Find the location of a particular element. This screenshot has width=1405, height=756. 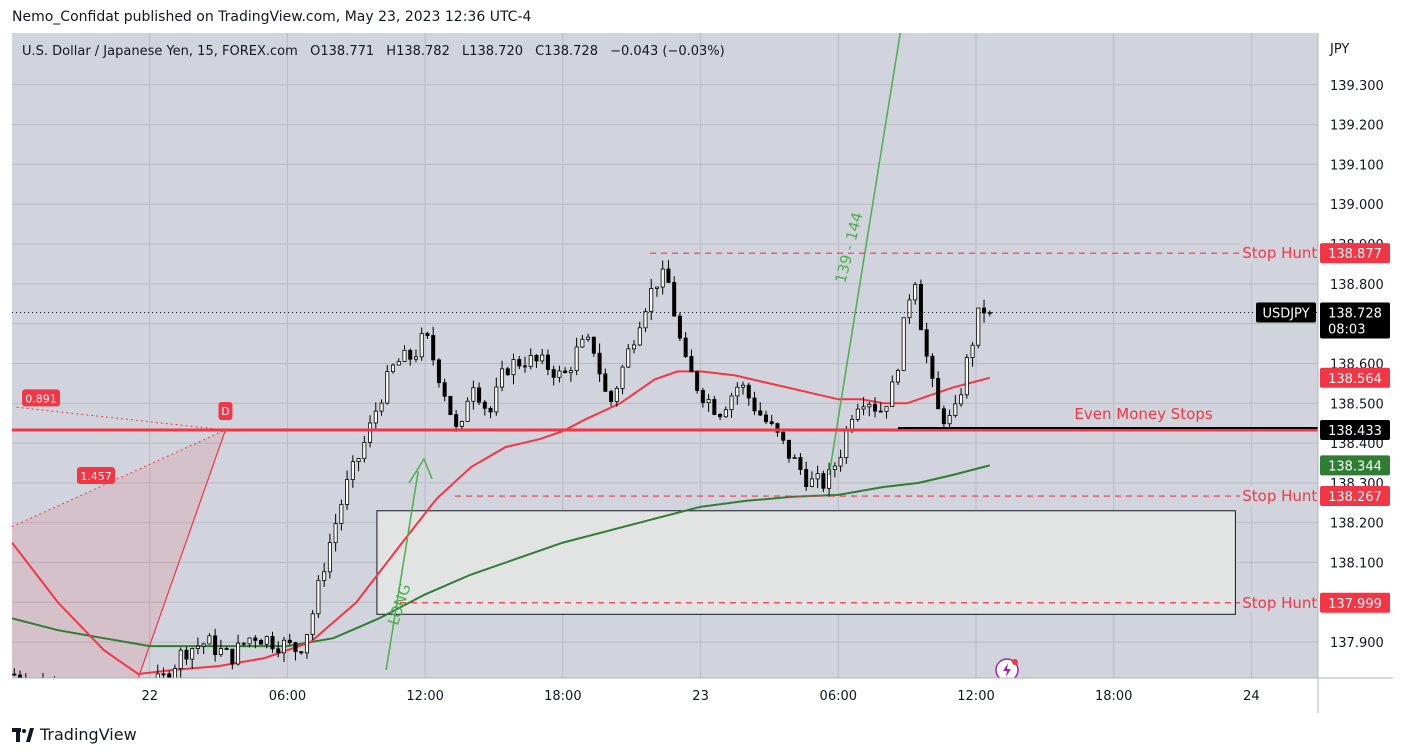

tradingview-brand: TradingView is located at coordinates (74, 734).